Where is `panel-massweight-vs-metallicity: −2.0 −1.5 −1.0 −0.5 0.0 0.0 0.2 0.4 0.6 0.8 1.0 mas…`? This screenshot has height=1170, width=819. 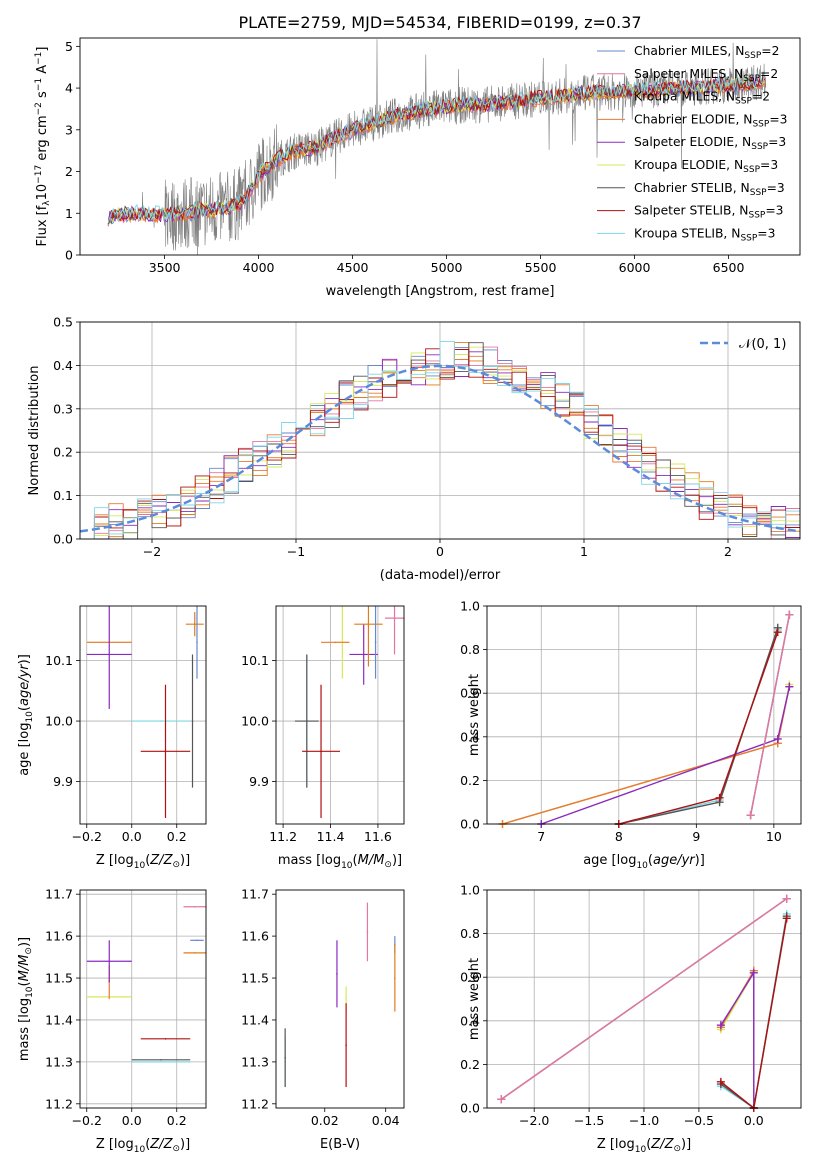 panel-massweight-vs-metallicity: −2.0 −1.5 −1.0 −0.5 0.0 0.0 0.2 0.4 0.6 0.8 1.0 mas… is located at coordinates (631, 1019).